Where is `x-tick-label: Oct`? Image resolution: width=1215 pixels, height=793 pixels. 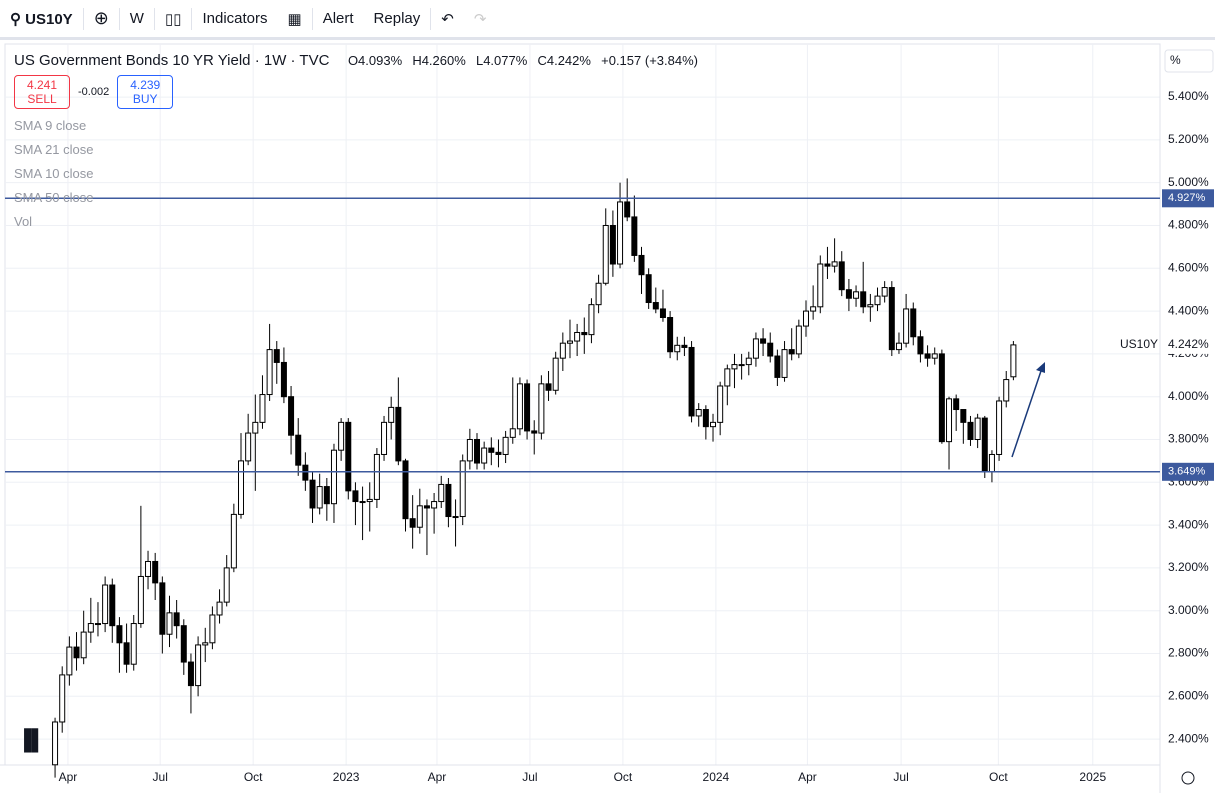 x-tick-label: Oct is located at coordinates (998, 777).